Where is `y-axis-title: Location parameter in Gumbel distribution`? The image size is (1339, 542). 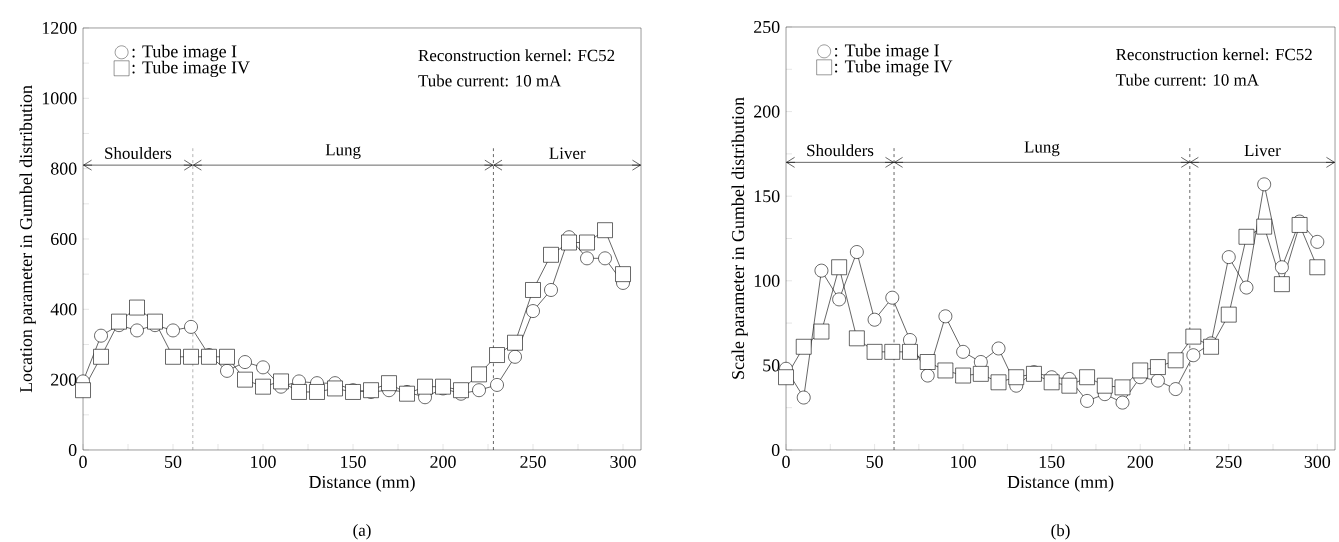
y-axis-title: Location parameter in Gumbel distribution is located at coordinates (27, 239).